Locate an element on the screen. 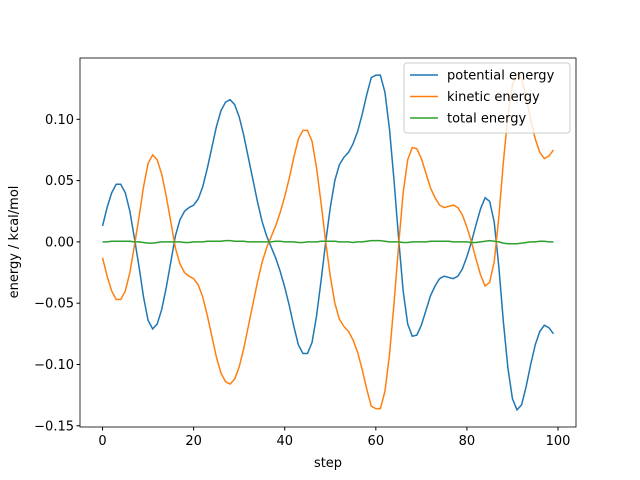 The width and height of the screenshot is (640, 480). legend-label: potential energy is located at coordinates (501, 76).